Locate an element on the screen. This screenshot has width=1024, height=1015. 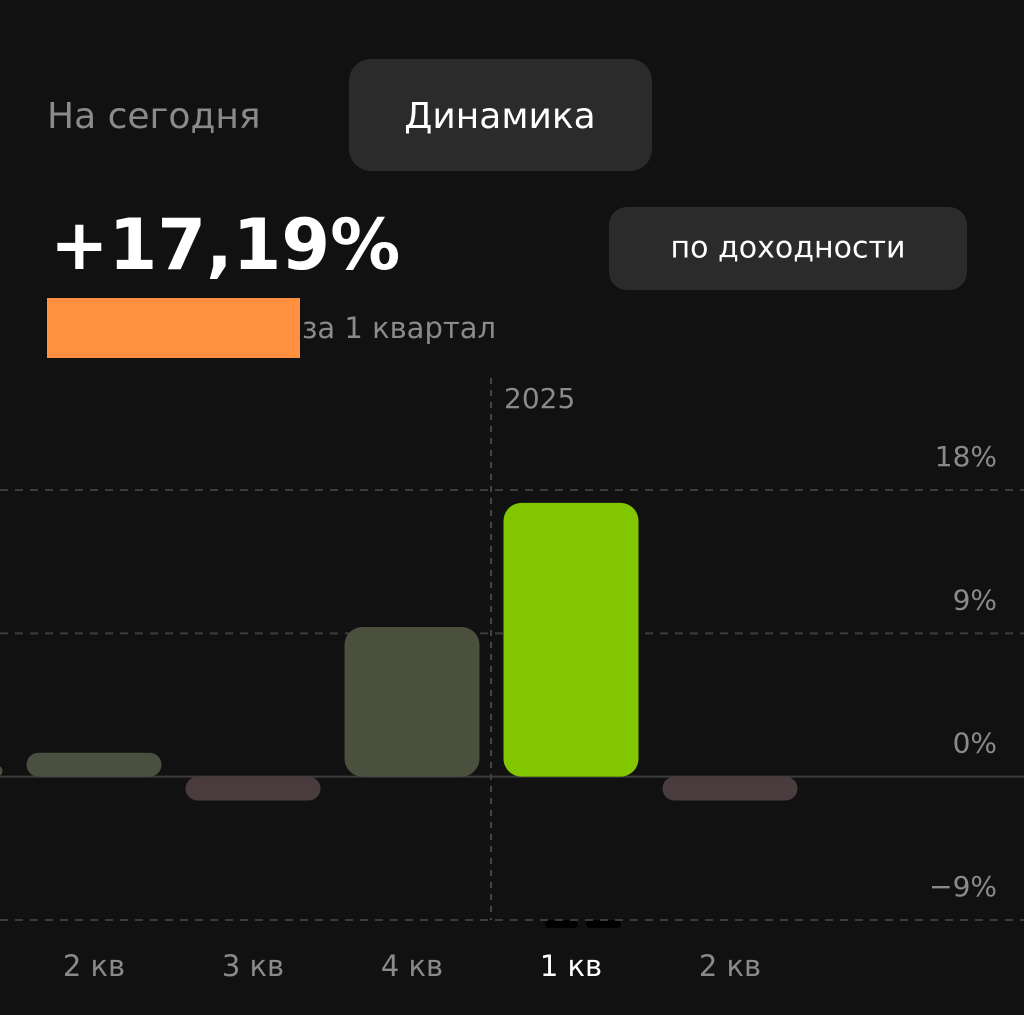
x-tick-label: 4 кв is located at coordinates (412, 966).